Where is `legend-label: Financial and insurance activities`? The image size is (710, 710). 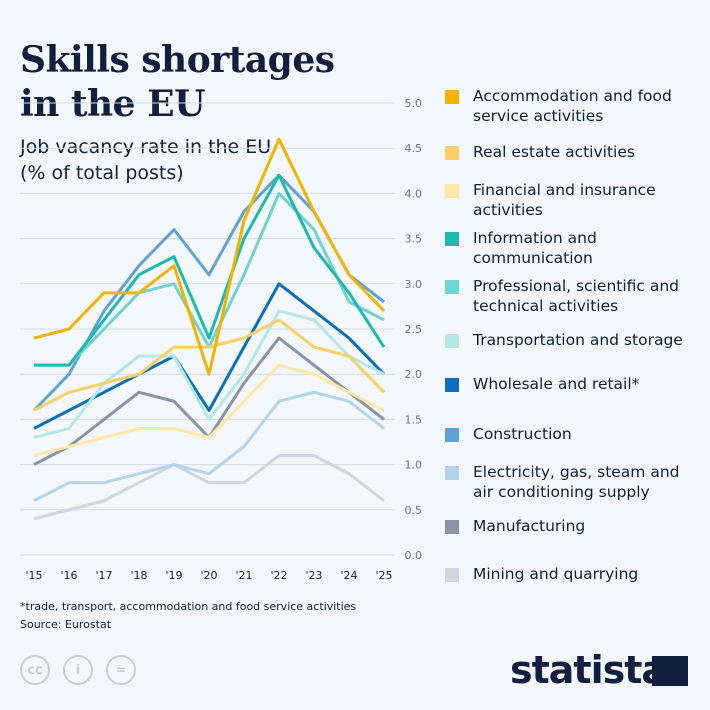
legend-label: Financial and insurance activities is located at coordinates (564, 200).